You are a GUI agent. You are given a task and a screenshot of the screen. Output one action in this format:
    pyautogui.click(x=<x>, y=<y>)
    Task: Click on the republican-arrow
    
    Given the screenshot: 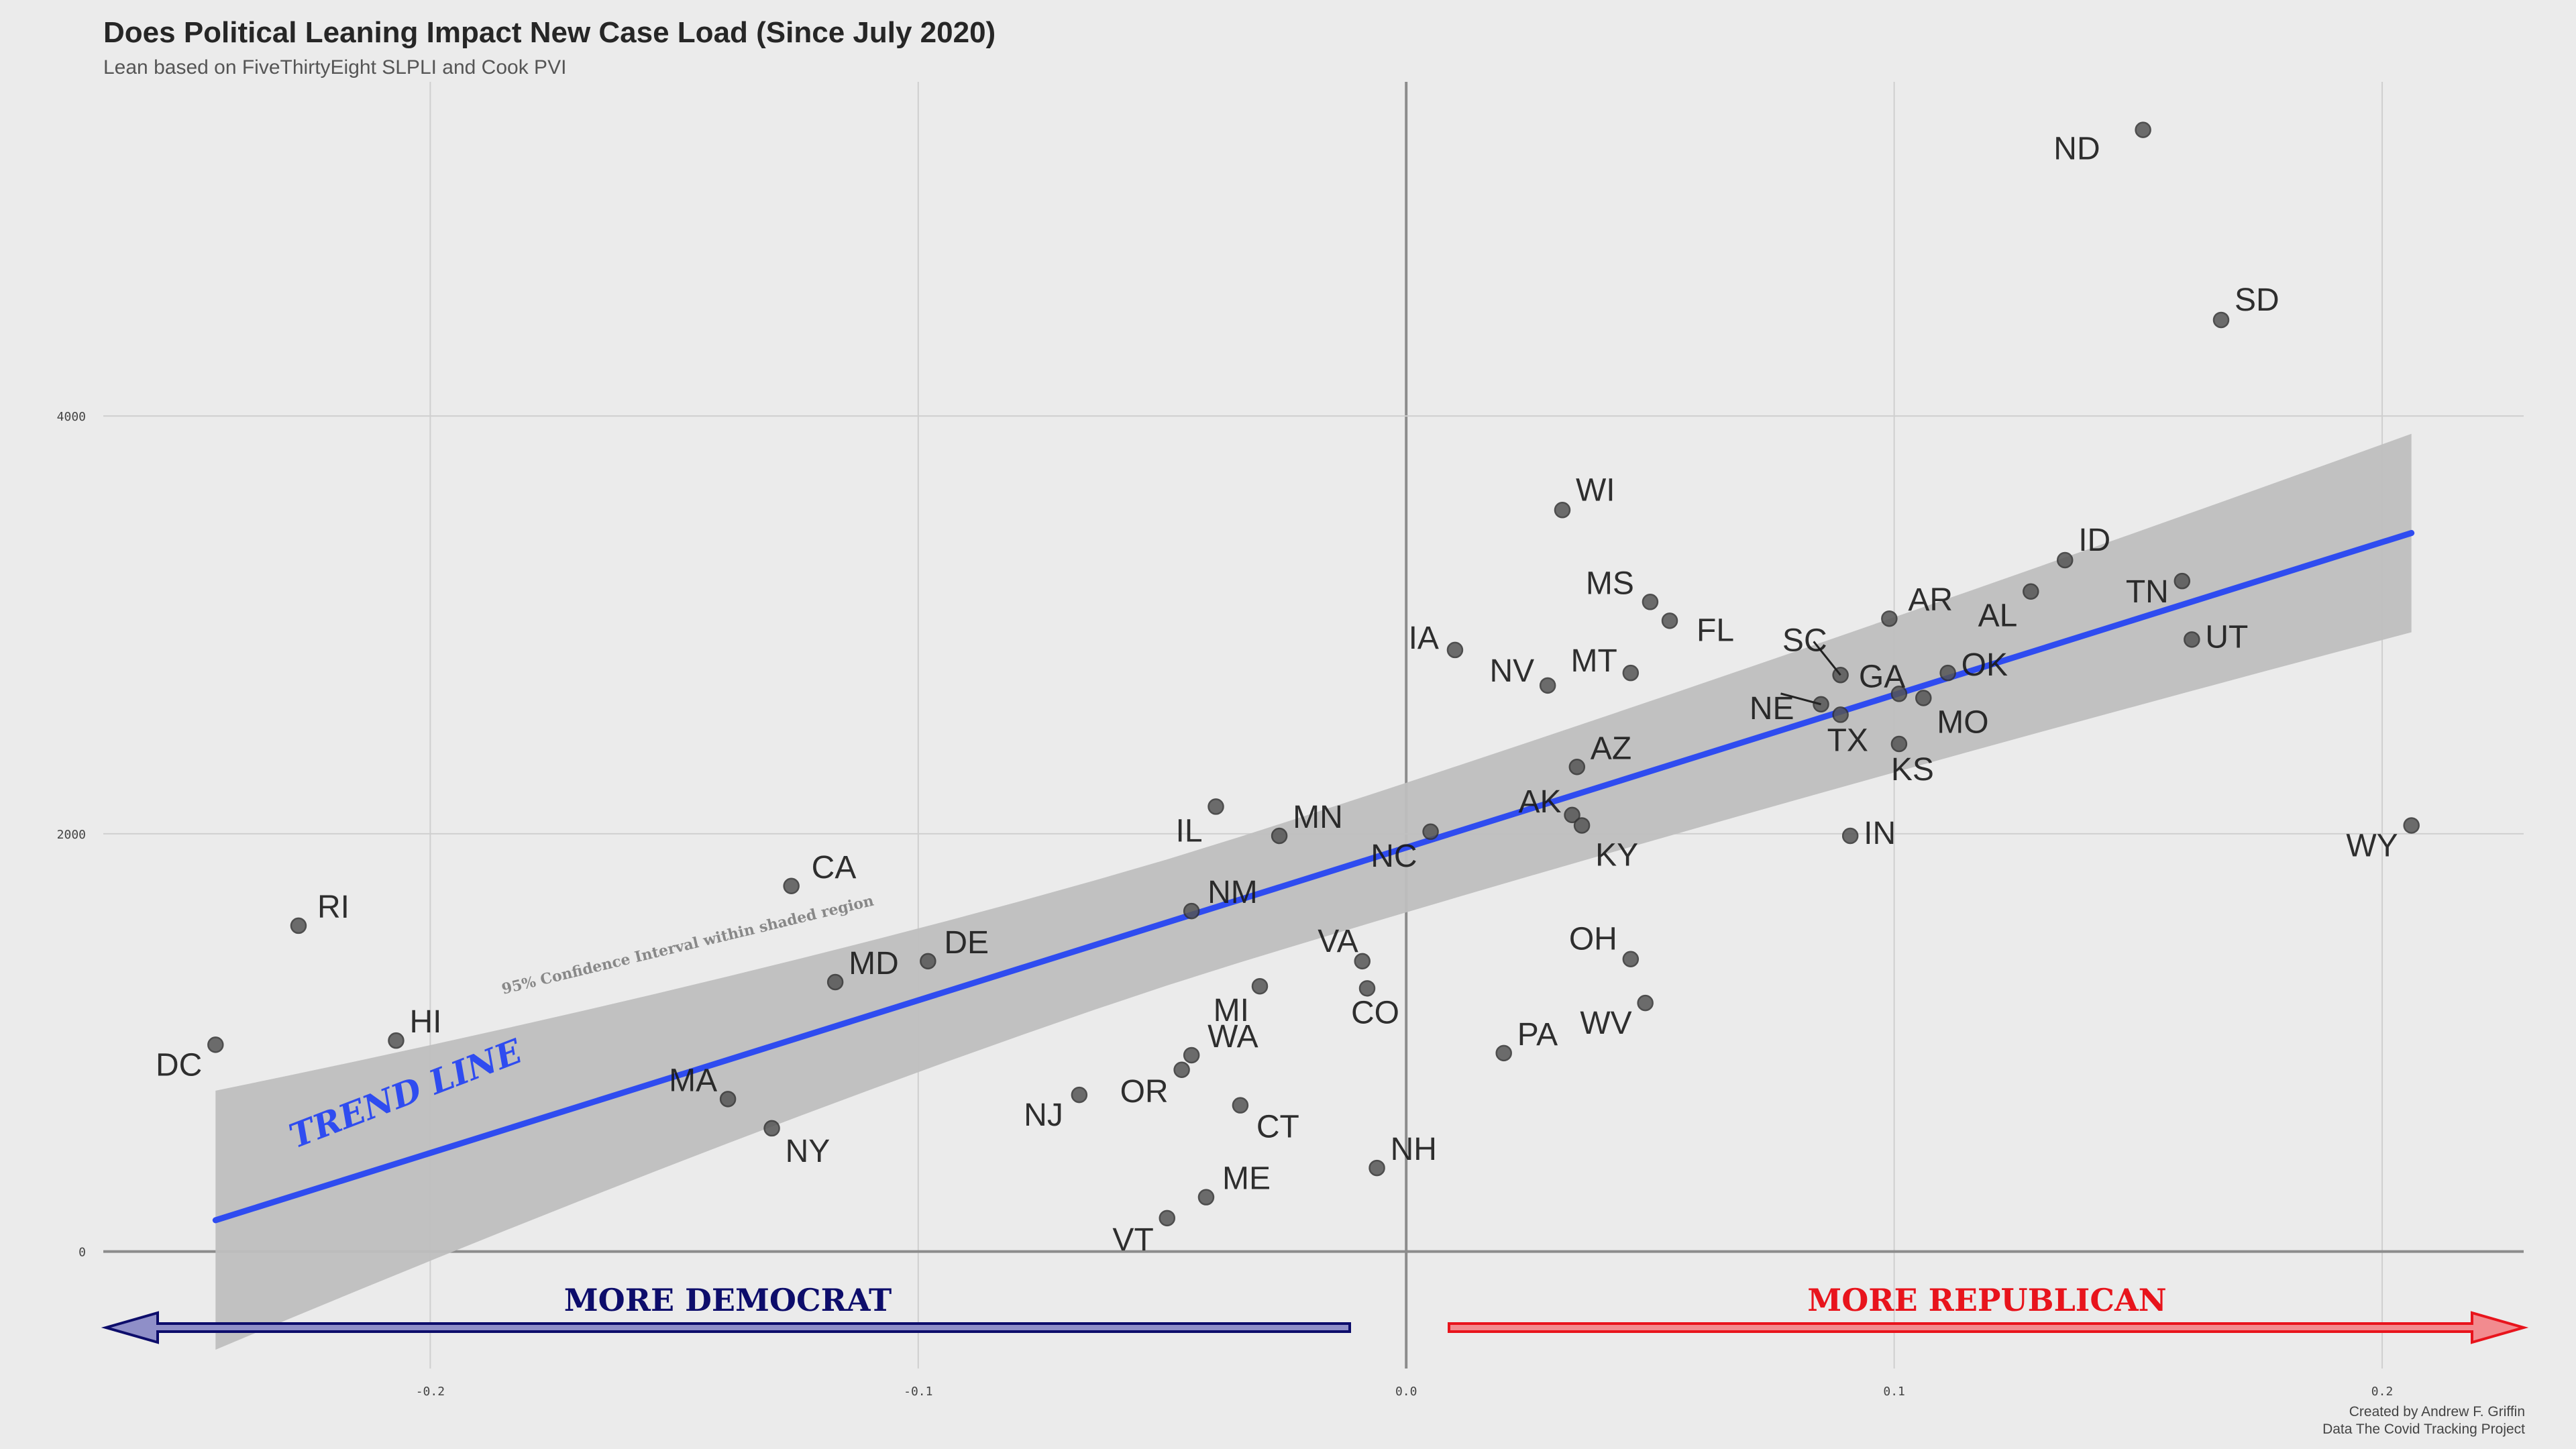 What is the action you would take?
    pyautogui.click(x=1988, y=1327)
    